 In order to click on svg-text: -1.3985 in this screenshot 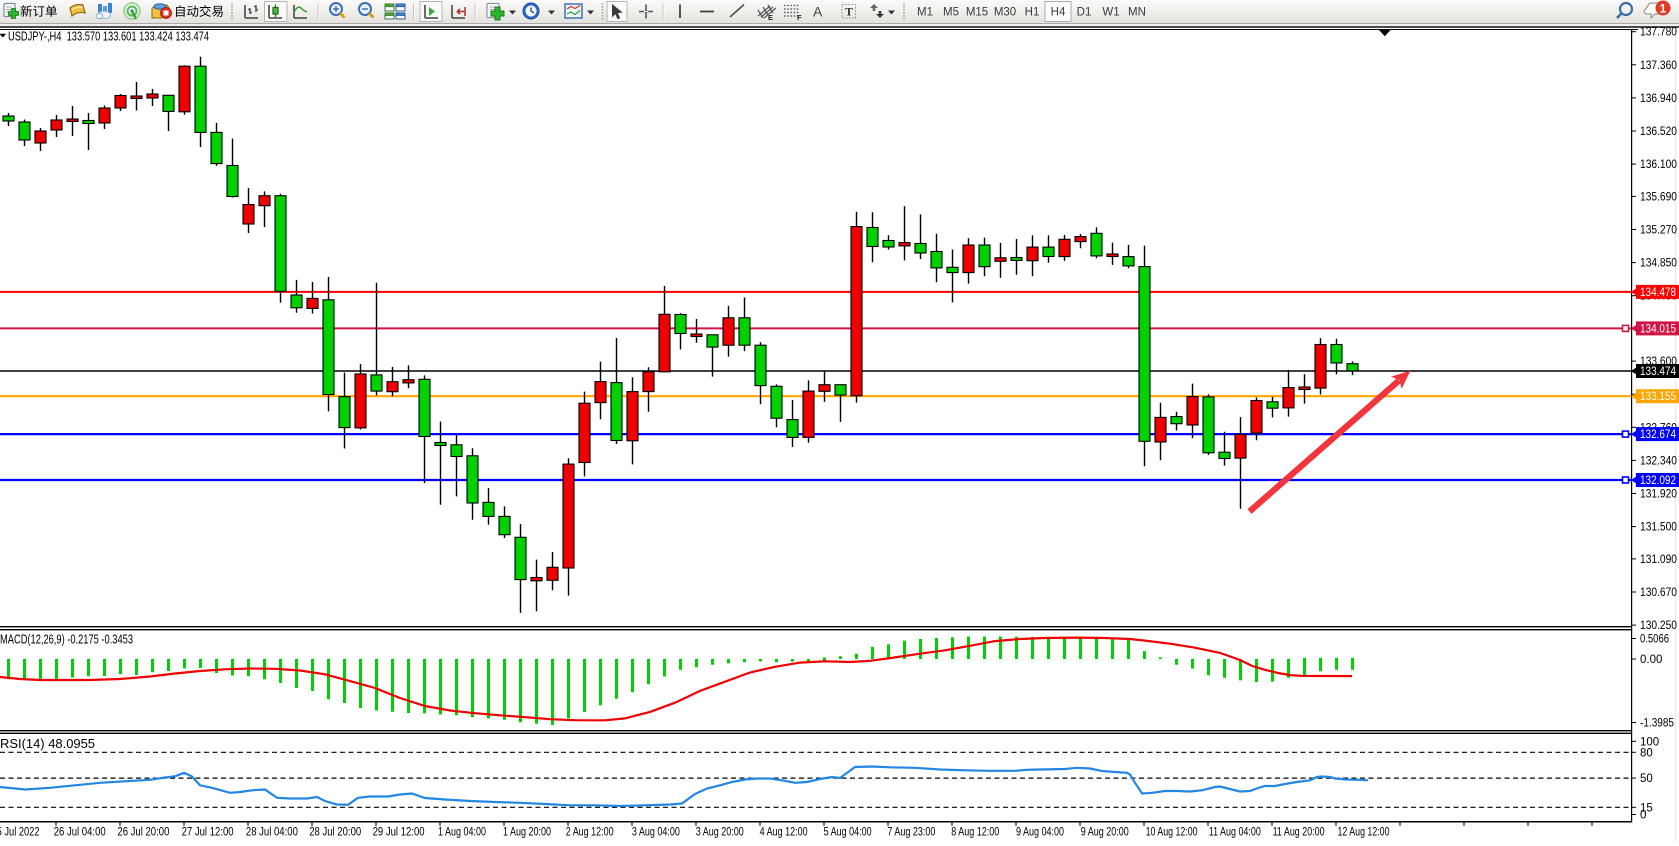, I will do `click(1657, 724)`.